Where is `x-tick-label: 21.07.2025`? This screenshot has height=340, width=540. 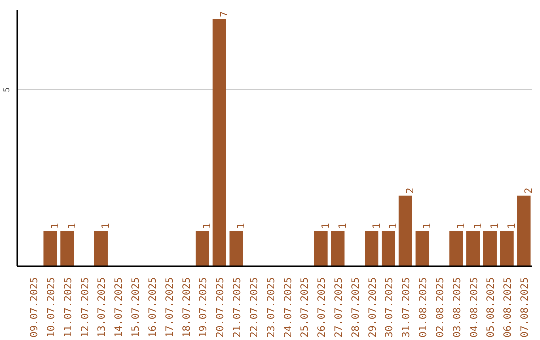
x-tick-label: 21.07.2025 is located at coordinates (238, 307).